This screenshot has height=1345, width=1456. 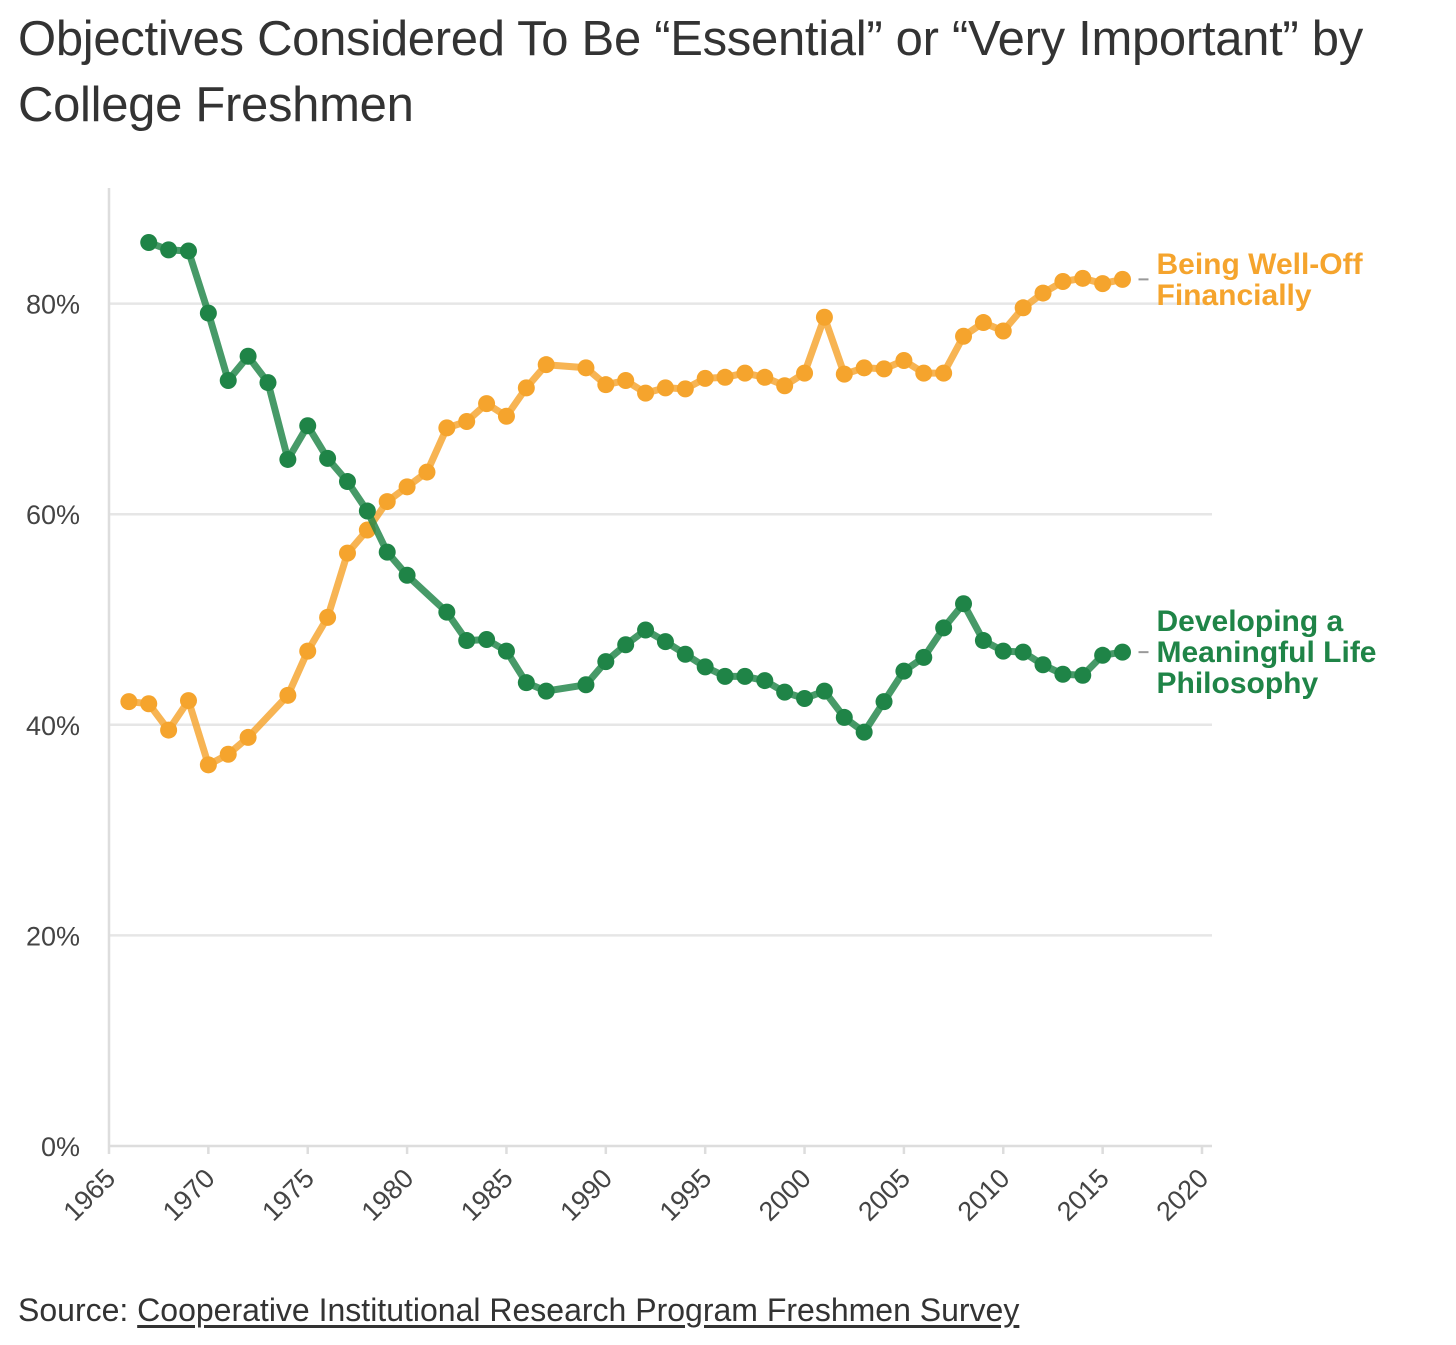 I want to click on x-tick-label: 1975, so click(x=288, y=1195).